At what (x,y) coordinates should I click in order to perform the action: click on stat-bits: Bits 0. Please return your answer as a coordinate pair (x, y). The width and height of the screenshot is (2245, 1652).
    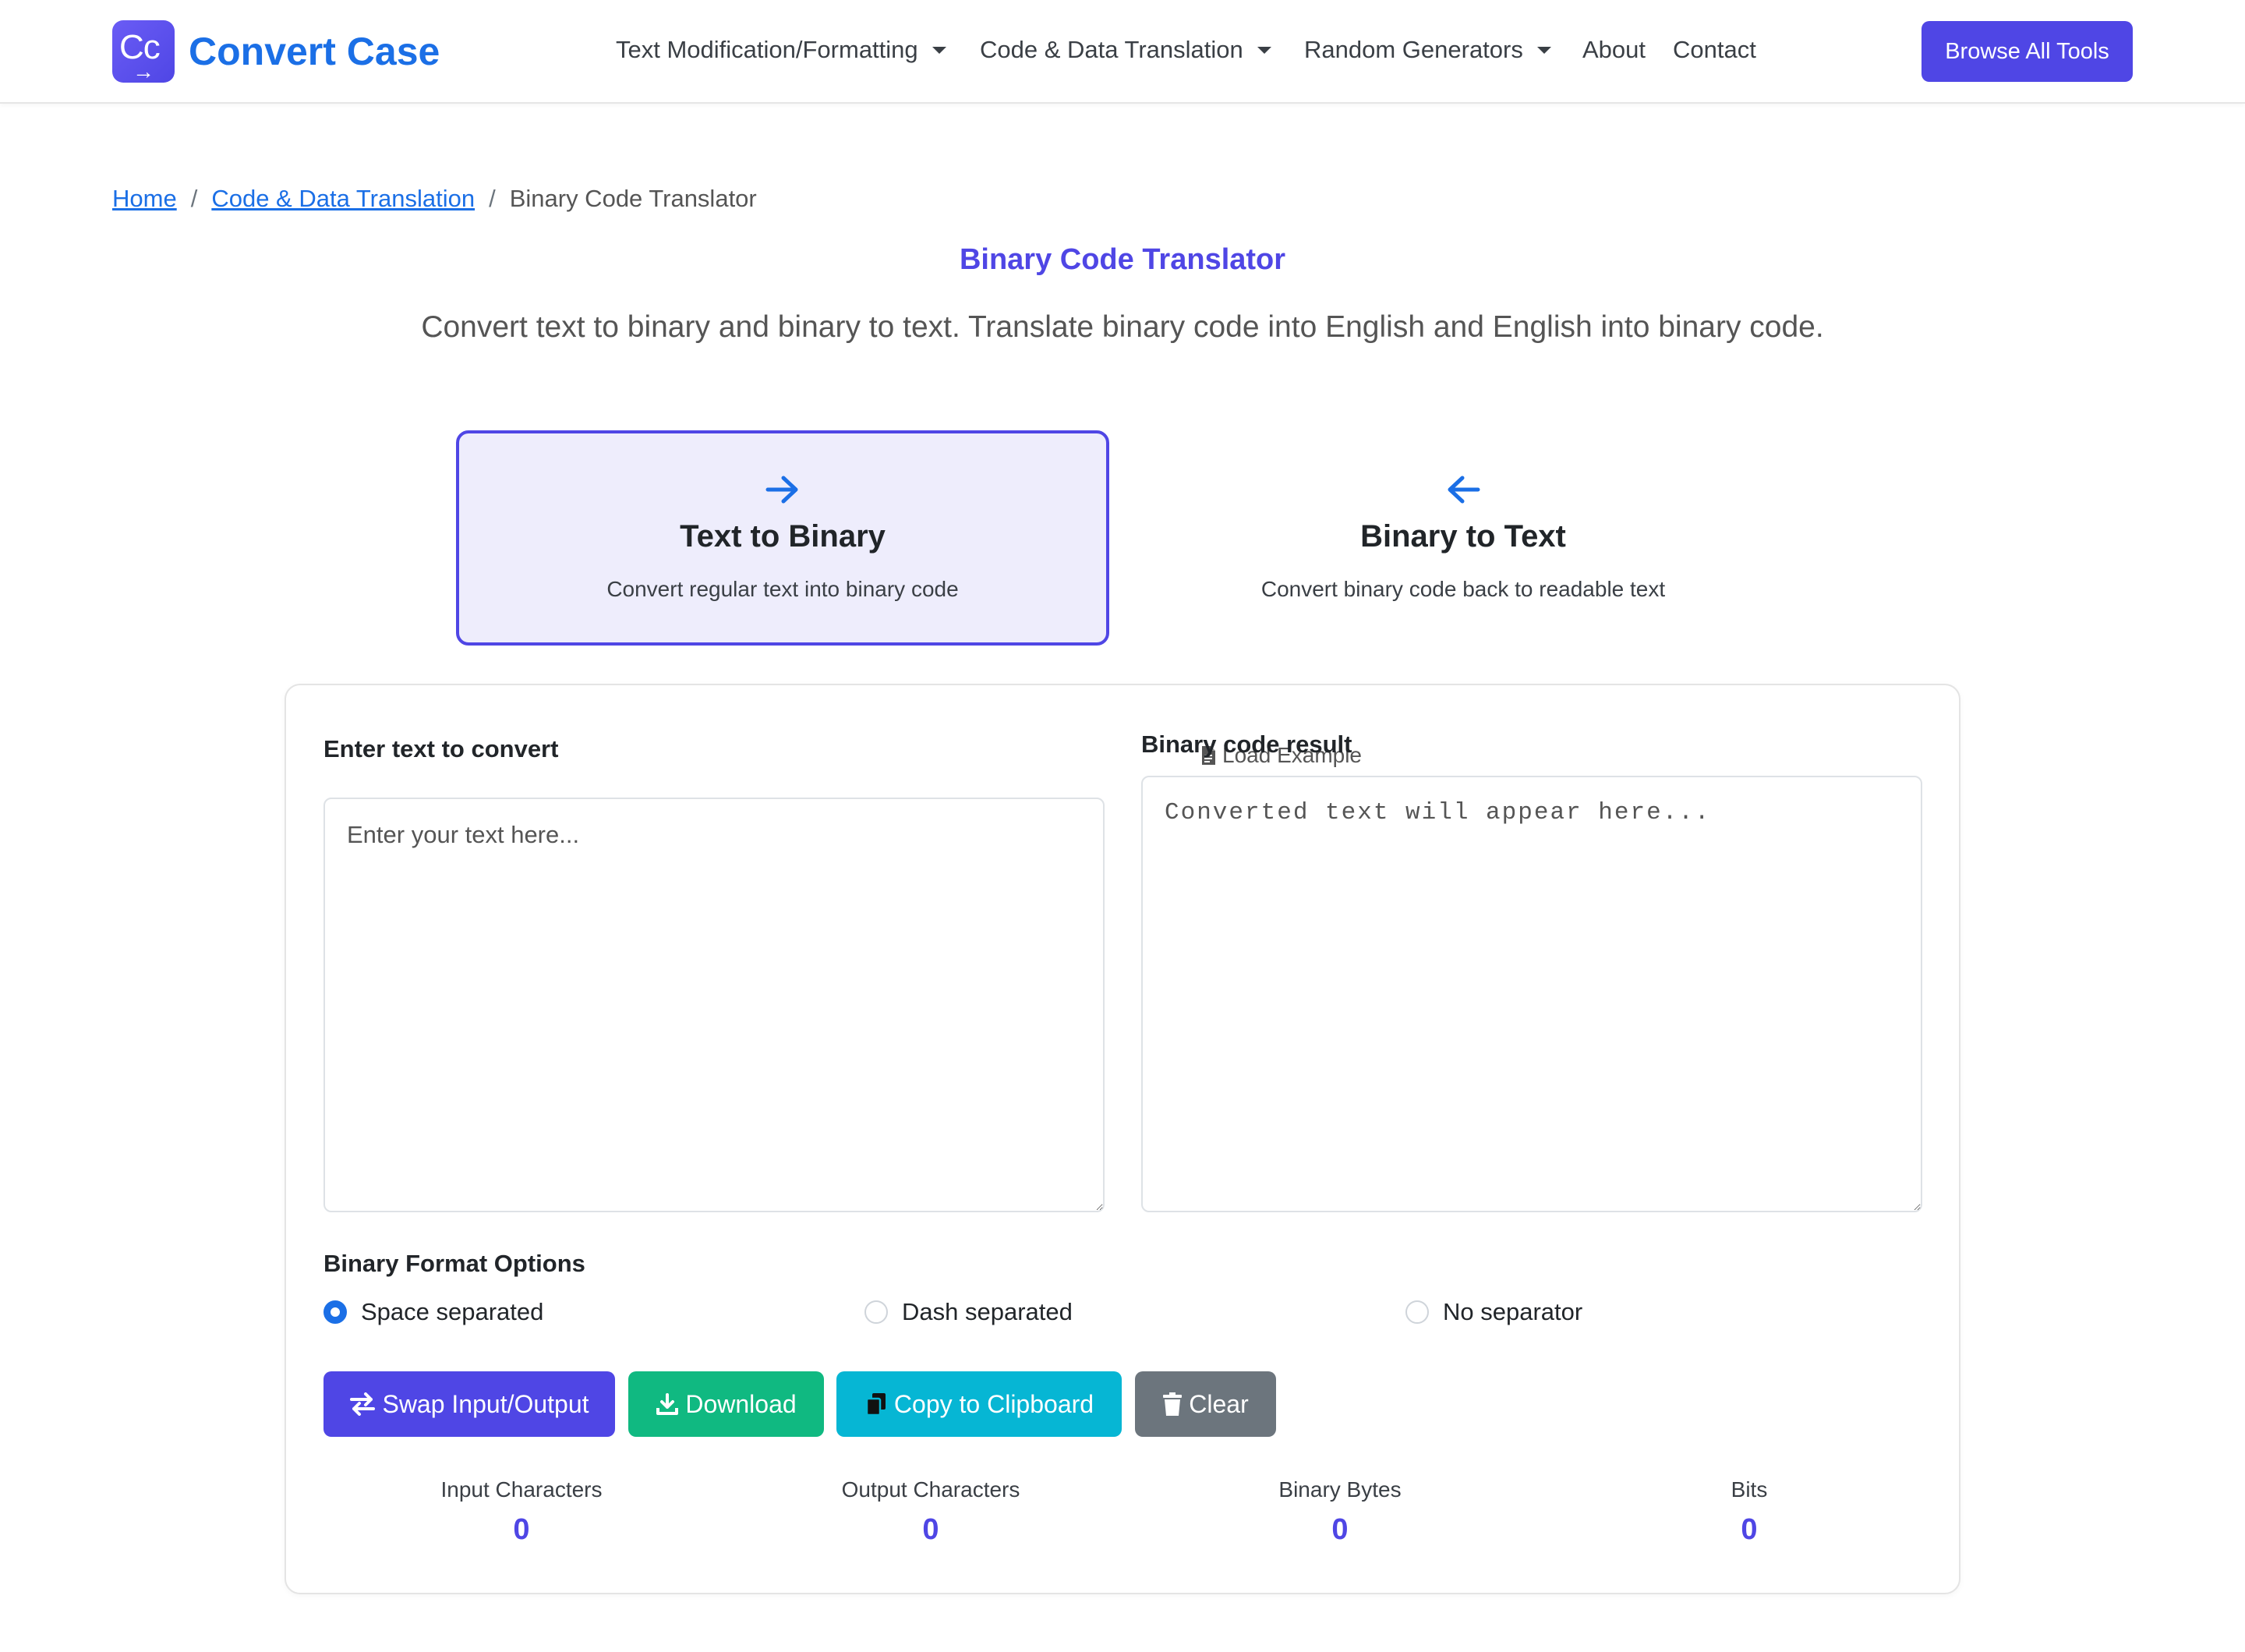
    Looking at the image, I should click on (1749, 1511).